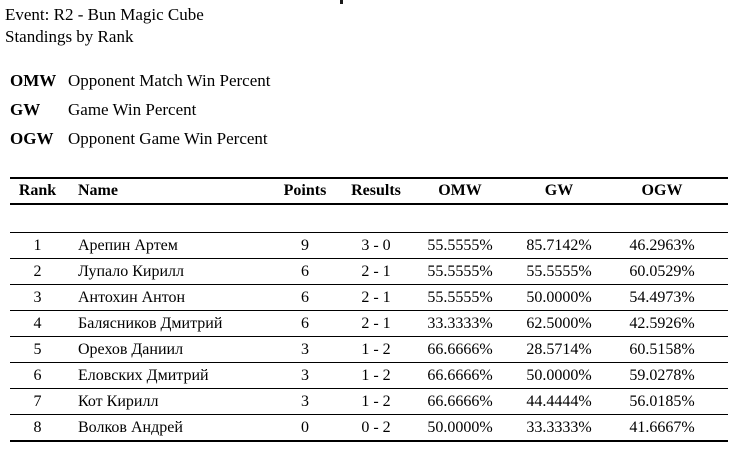 This screenshot has height=453, width=738. What do you see at coordinates (32, 138) in the screenshot?
I see `legend-abbr-ogw: OGW` at bounding box center [32, 138].